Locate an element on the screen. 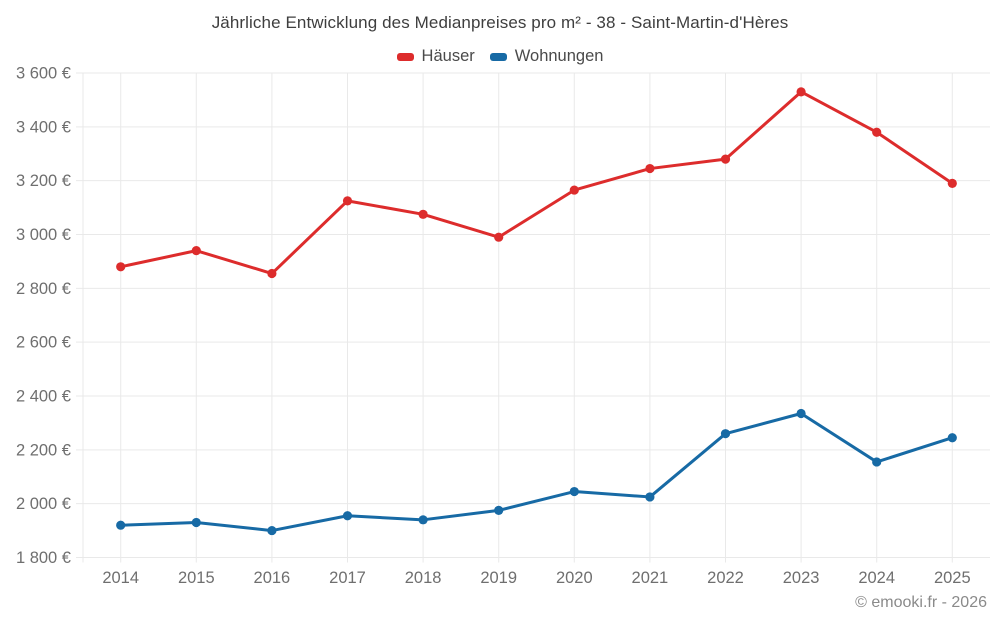  svg-text: 2022 is located at coordinates (725, 578).